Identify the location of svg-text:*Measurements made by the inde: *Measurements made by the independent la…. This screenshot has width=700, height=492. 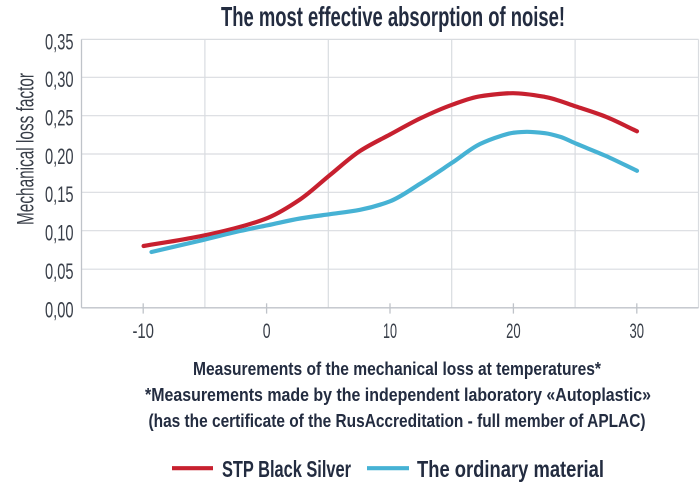
(398, 395).